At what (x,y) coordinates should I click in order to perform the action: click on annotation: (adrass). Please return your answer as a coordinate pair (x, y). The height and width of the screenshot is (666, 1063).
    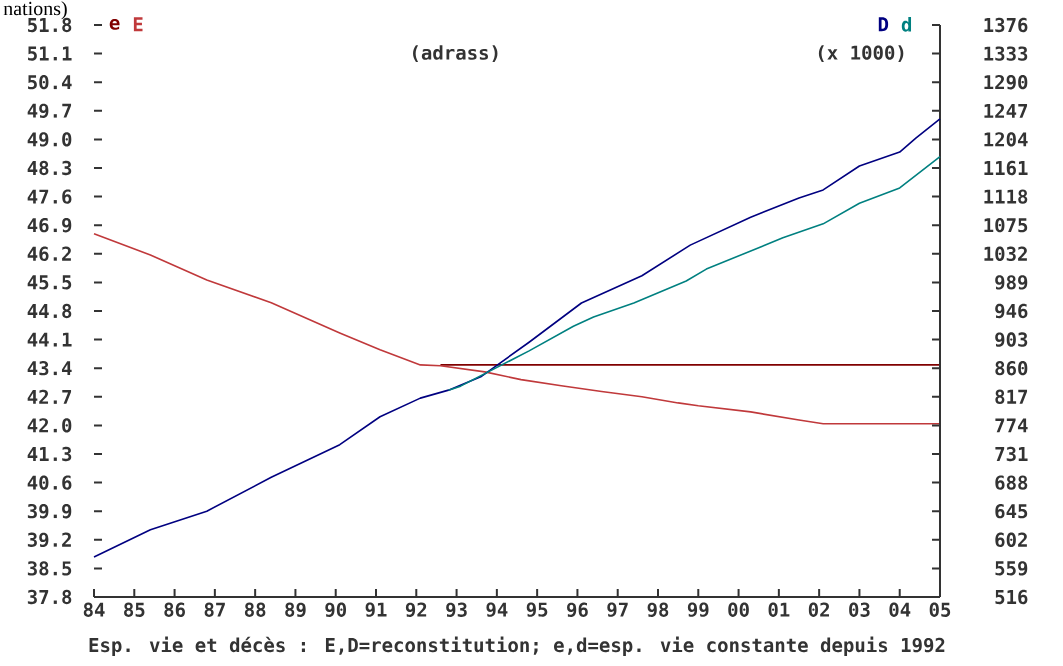
    Looking at the image, I should click on (455, 54).